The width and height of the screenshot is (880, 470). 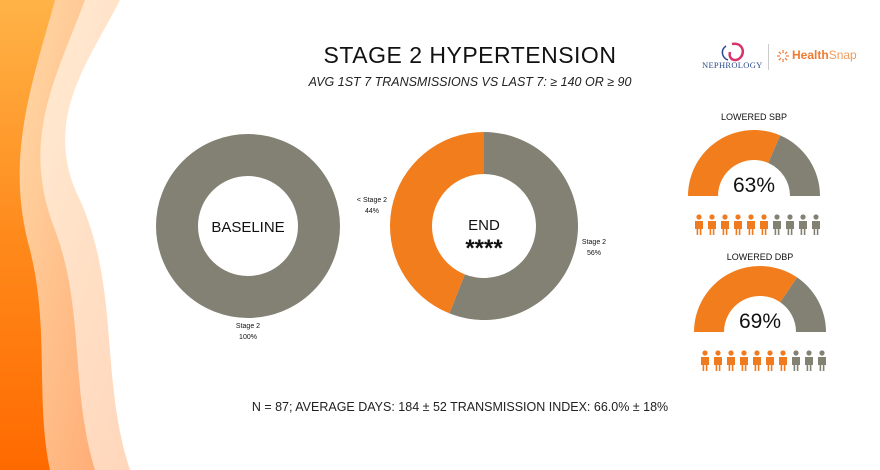 I want to click on baseline-center-label: BASELINE, so click(x=247, y=227).